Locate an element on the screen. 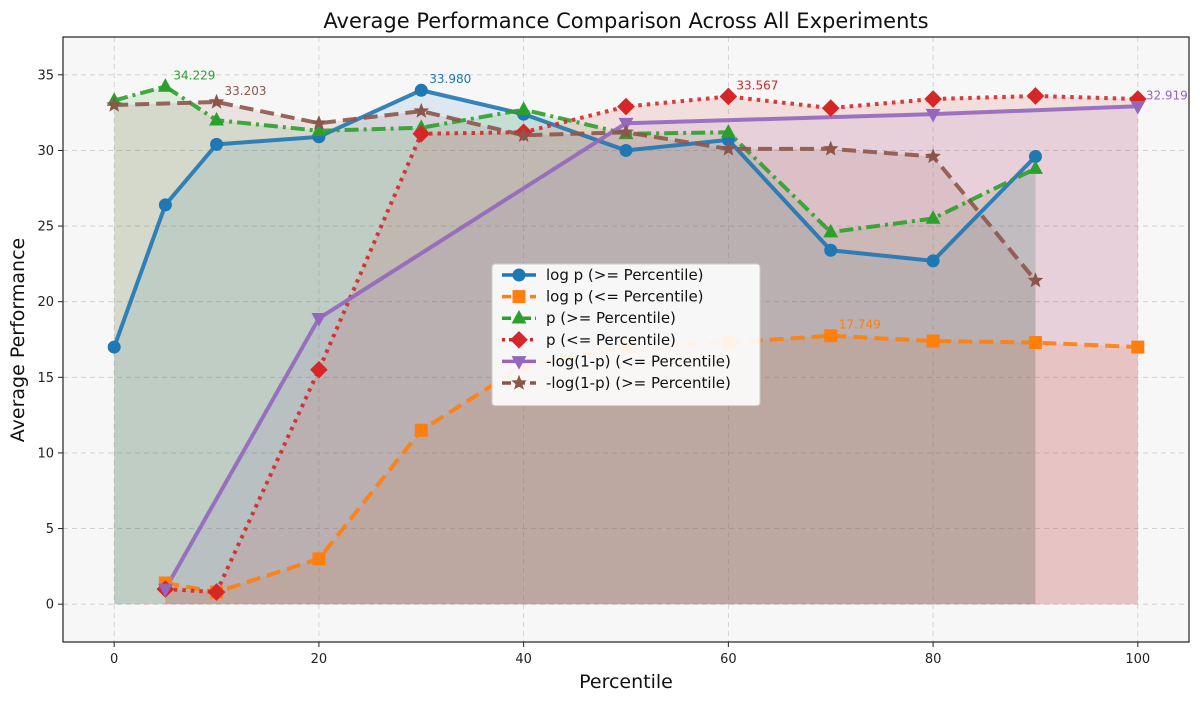 The width and height of the screenshot is (1200, 702). x-tick-label: 40 is located at coordinates (523, 659).